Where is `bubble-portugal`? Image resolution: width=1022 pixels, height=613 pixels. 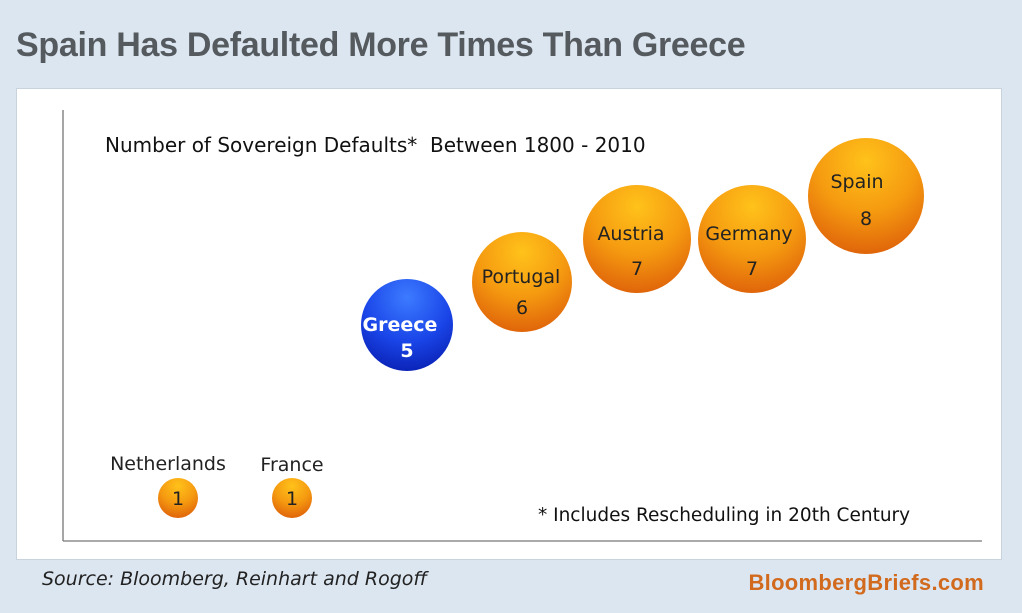 bubble-portugal is located at coordinates (522, 282).